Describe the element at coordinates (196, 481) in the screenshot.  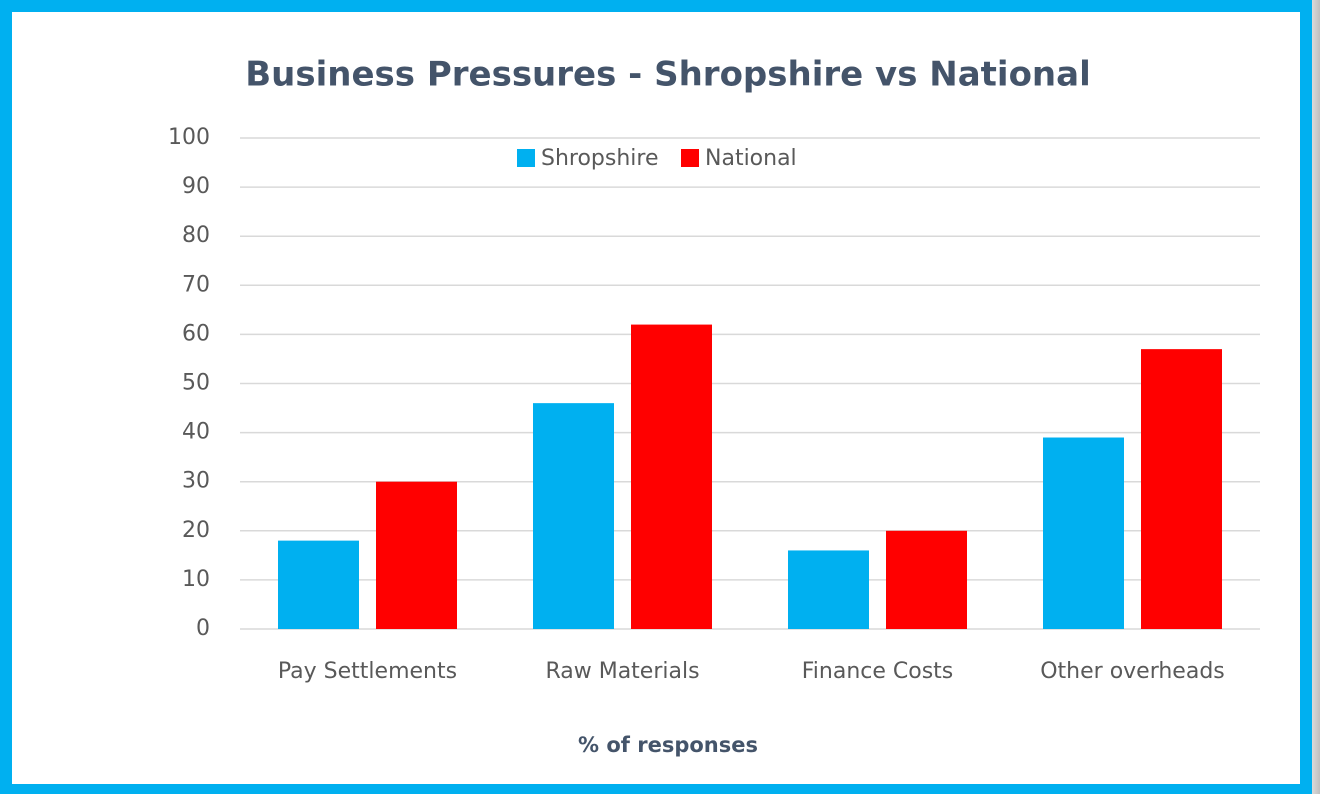
I see `y-tick-label: 30` at that location.